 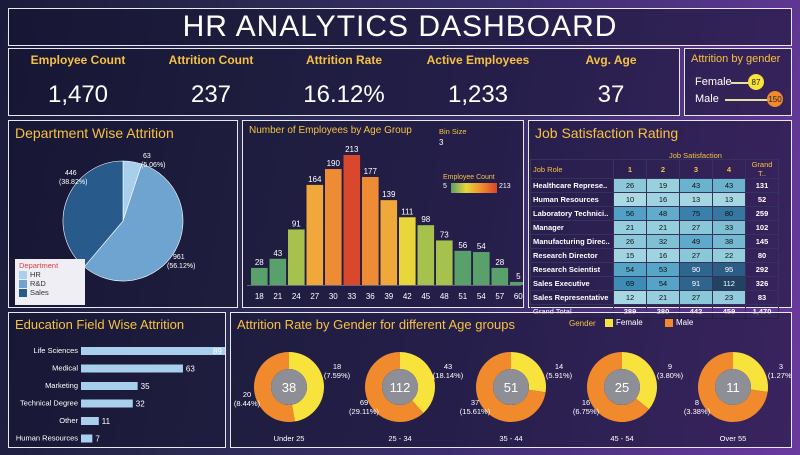 I want to click on sales-slice-count: 446, so click(x=71, y=173).